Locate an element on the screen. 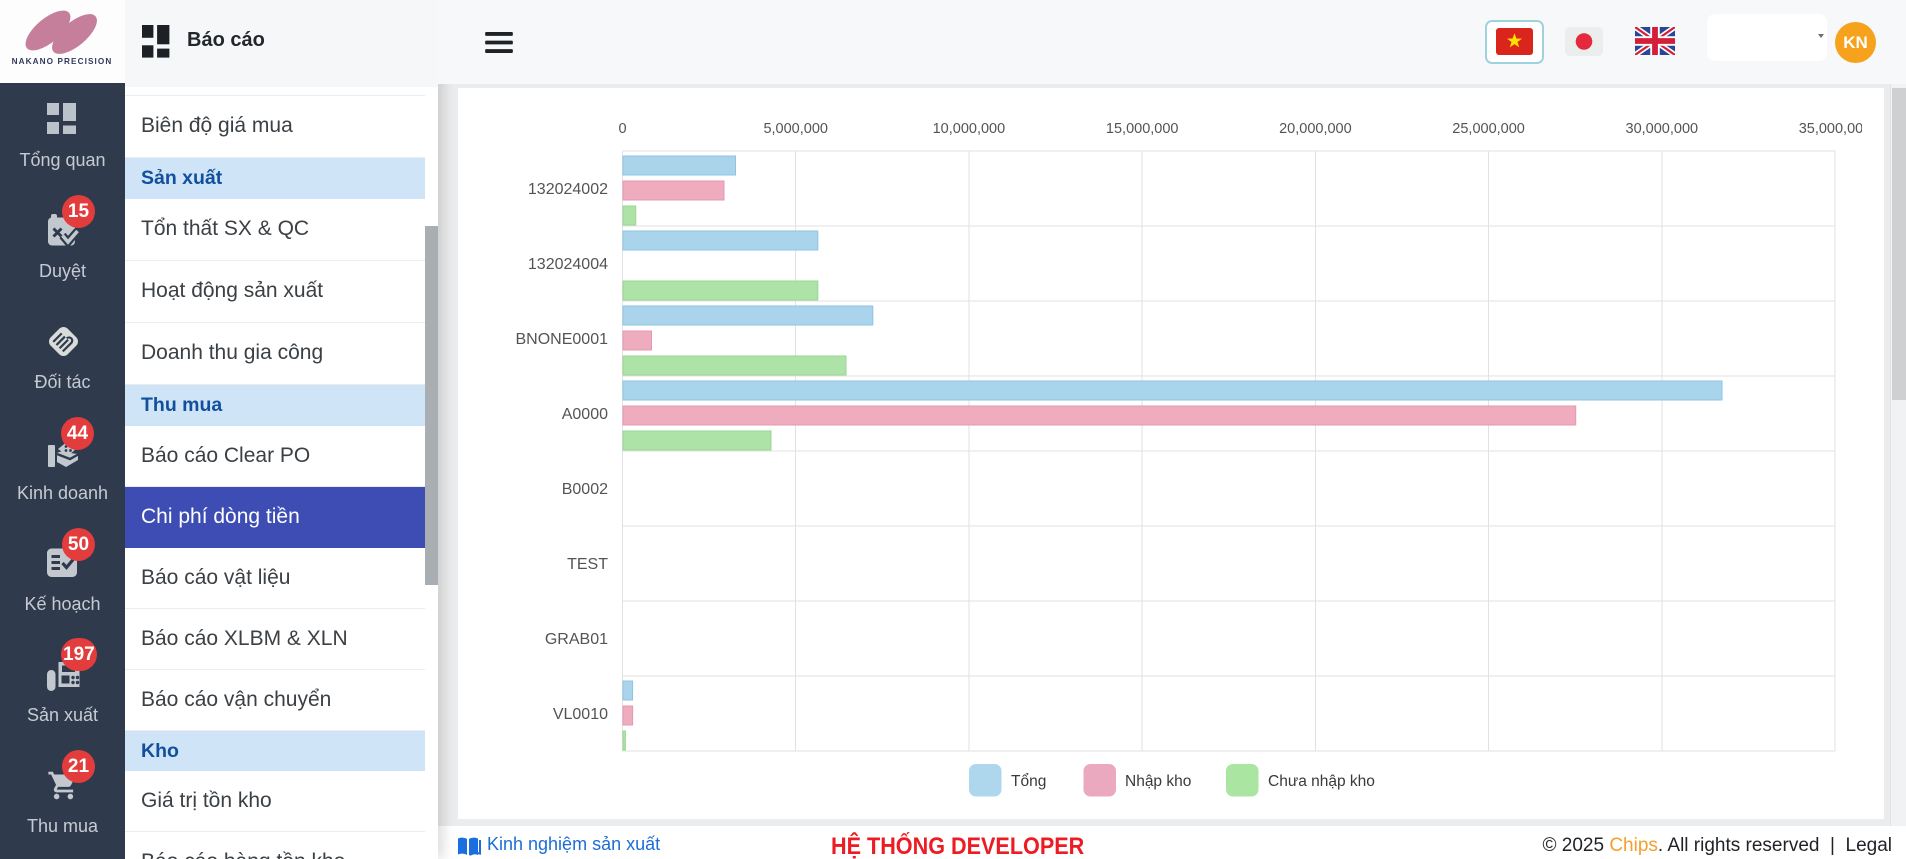  svg-text: BNONE0001 is located at coordinates (562, 339).